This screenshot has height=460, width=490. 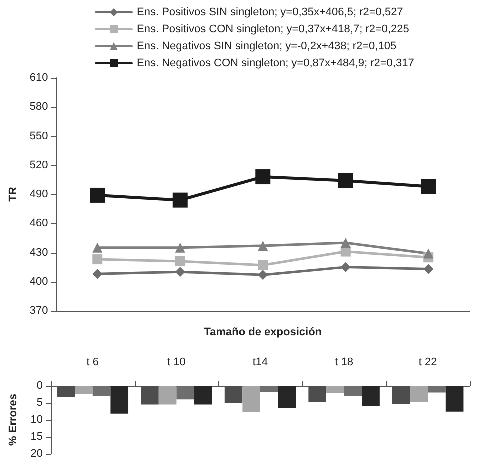 I want to click on y-tick-label: 610, so click(x=39, y=78).